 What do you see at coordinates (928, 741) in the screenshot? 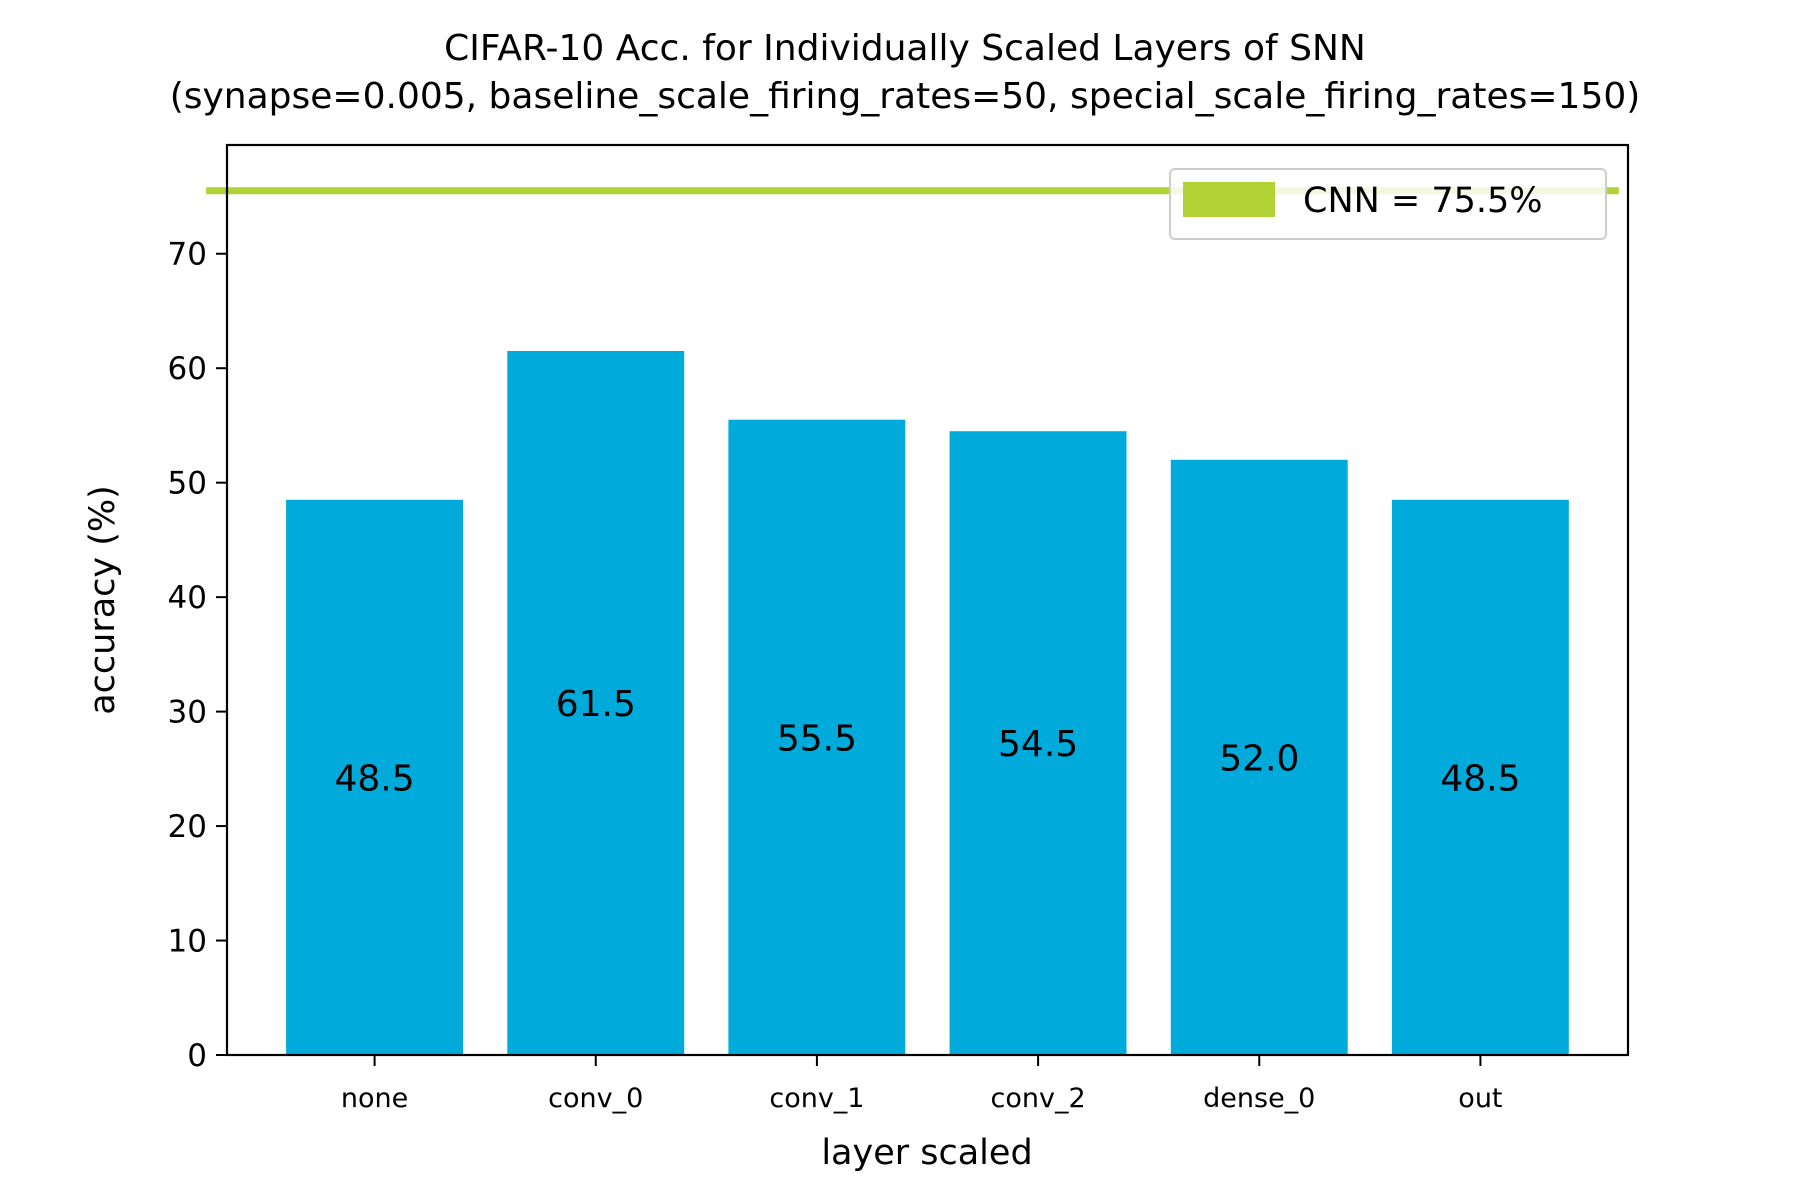
I see `bar-labels-group: 48.5 61.5 55.5 54.5 52.0 48.5` at bounding box center [928, 741].